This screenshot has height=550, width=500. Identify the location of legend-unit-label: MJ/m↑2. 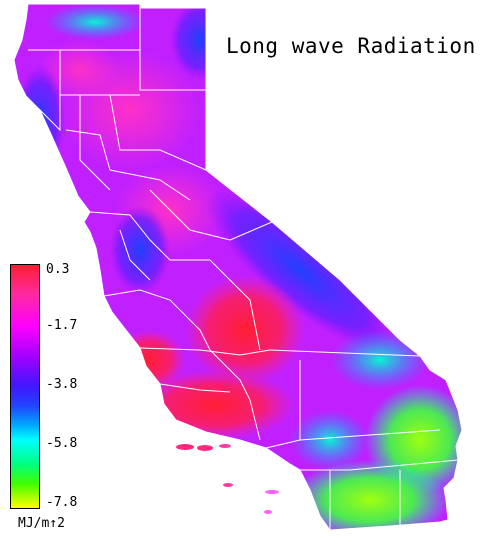
(41, 523).